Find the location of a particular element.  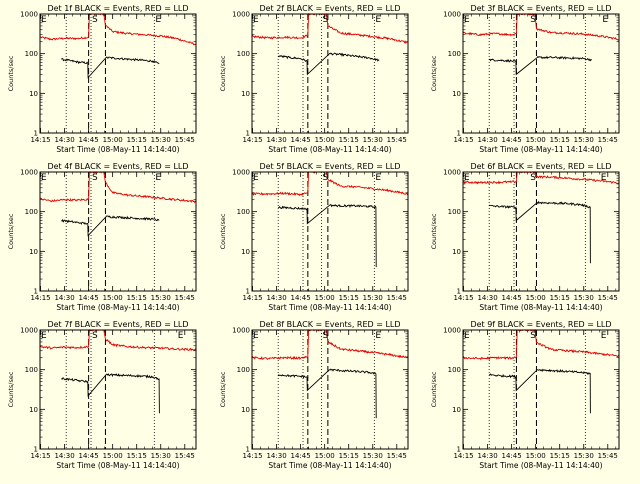

panel-title: Det 5f BLACK = Events, RED = LLD is located at coordinates (329, 166).